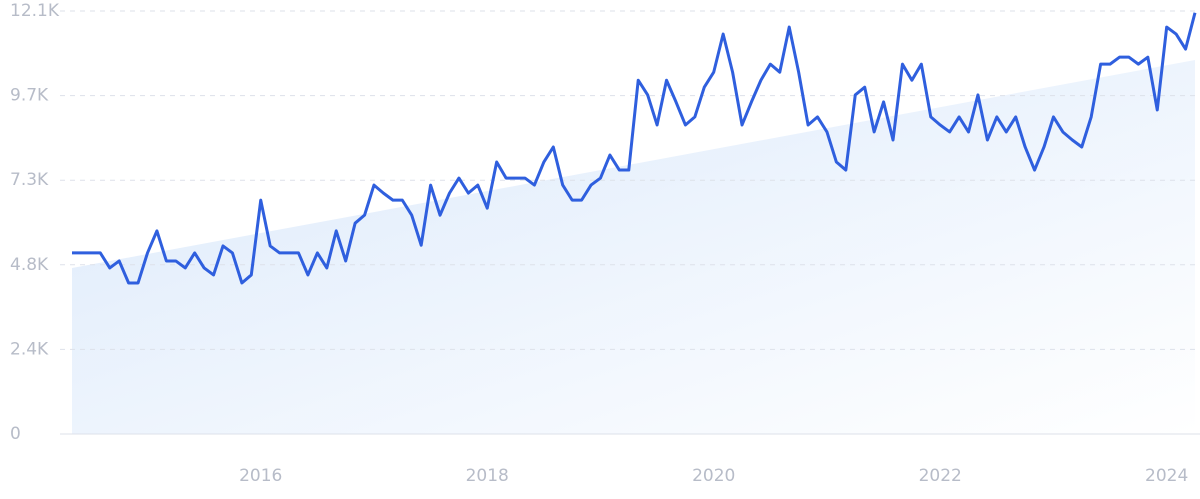 This screenshot has width=1200, height=499. Describe the element at coordinates (35, 11) in the screenshot. I see `y-tick-label: 12.1K` at that location.